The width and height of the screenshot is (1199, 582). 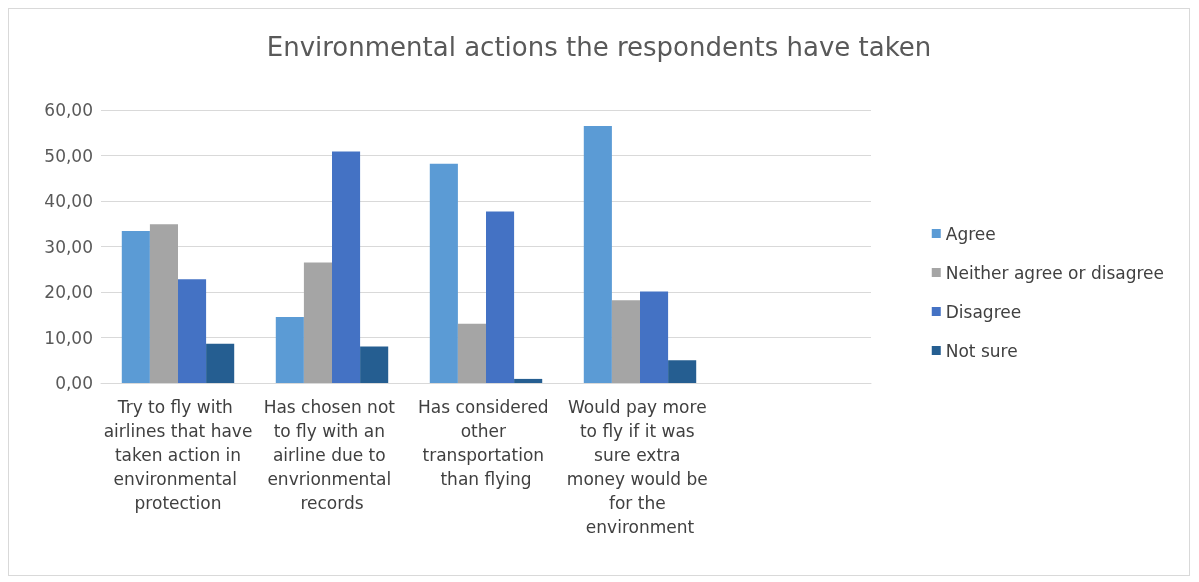 What do you see at coordinates (68, 201) in the screenshot?
I see `y-tick-label: 40,00` at bounding box center [68, 201].